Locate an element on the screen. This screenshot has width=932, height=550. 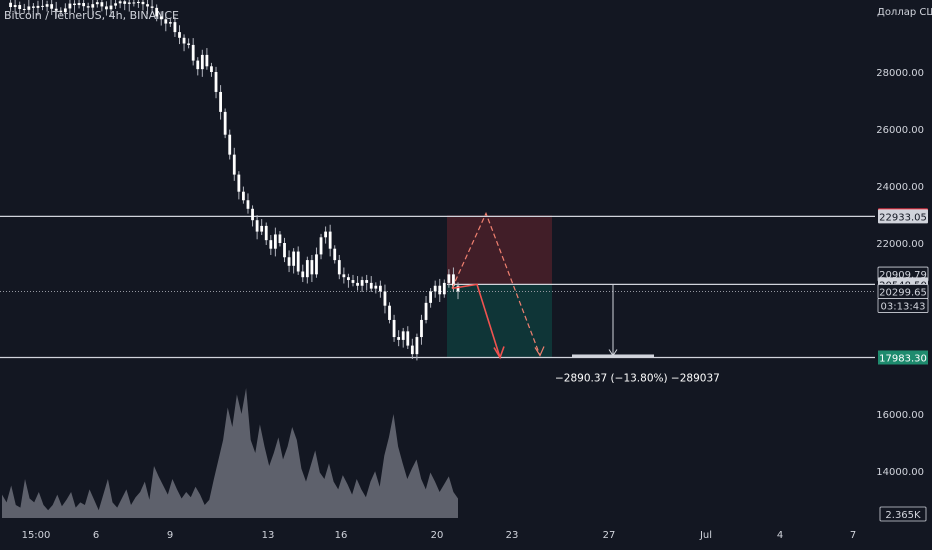
x-tick-label: 13 is located at coordinates (268, 535).